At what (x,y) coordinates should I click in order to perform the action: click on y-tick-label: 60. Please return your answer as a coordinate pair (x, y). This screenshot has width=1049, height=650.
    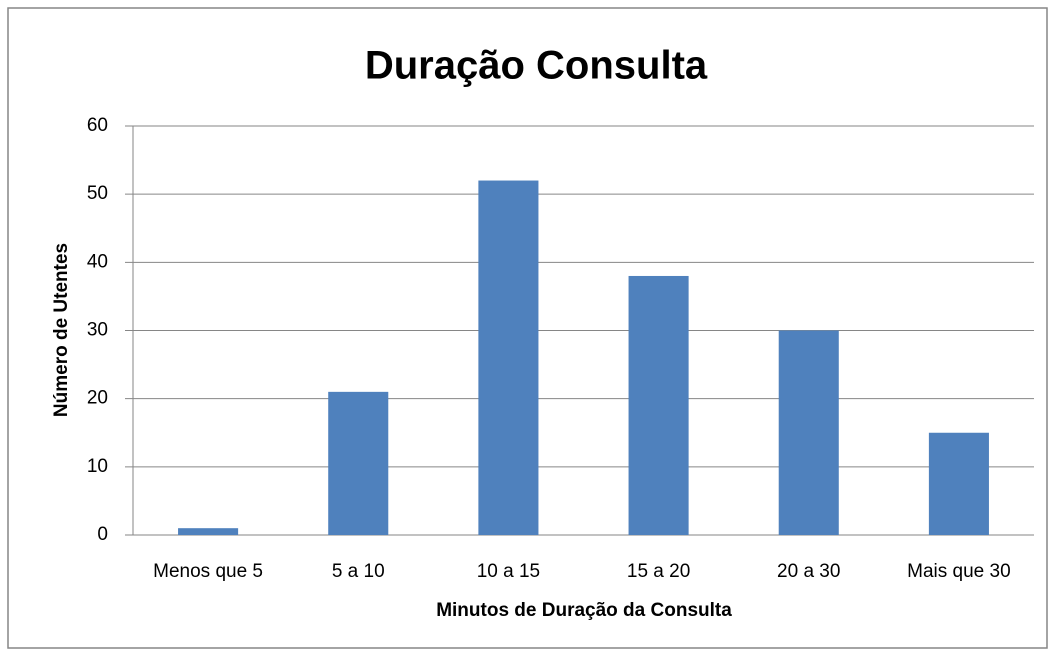
    Looking at the image, I should click on (97, 125).